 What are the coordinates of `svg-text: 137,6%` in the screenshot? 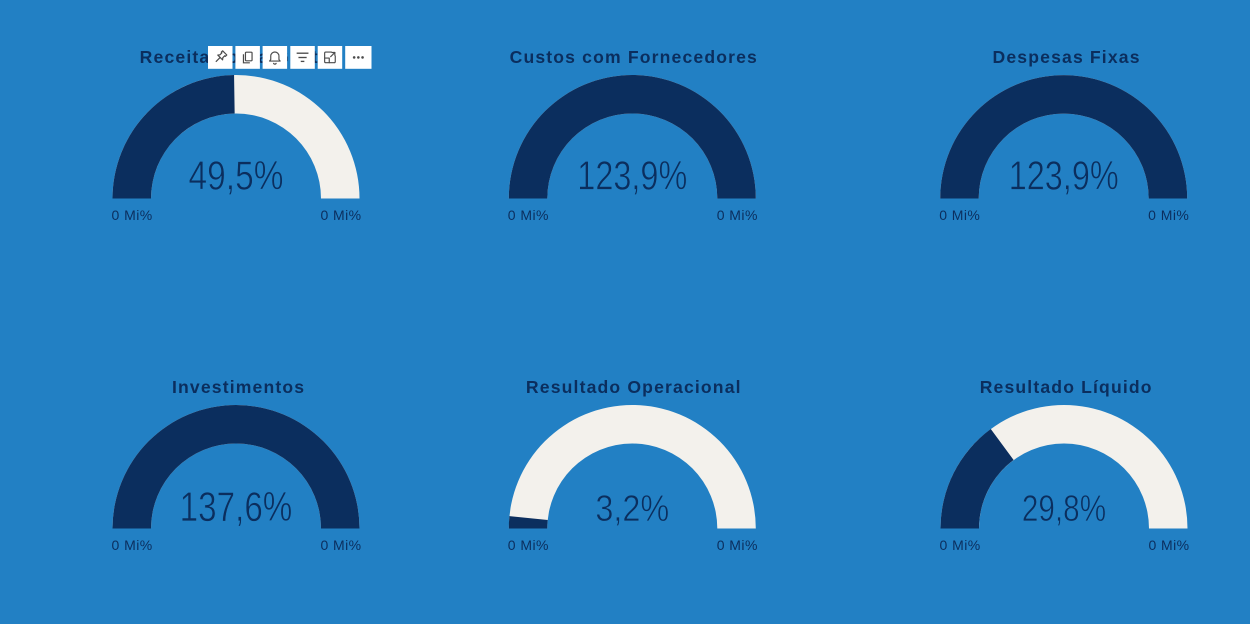 It's located at (236, 507).